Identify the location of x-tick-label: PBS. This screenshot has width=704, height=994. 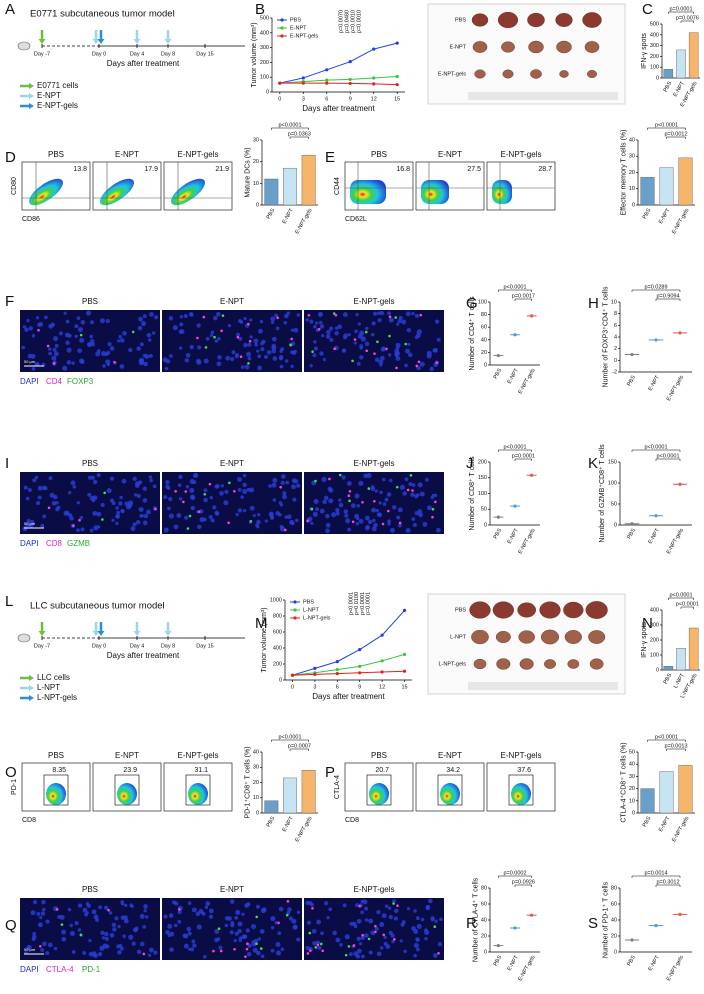
(271, 821).